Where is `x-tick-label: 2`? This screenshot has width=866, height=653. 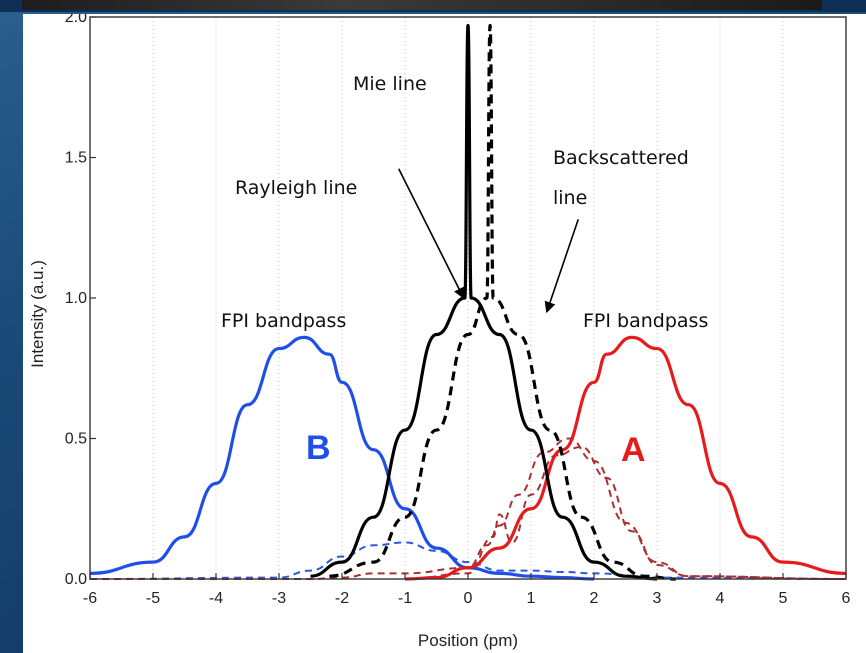
x-tick-label: 2 is located at coordinates (594, 598).